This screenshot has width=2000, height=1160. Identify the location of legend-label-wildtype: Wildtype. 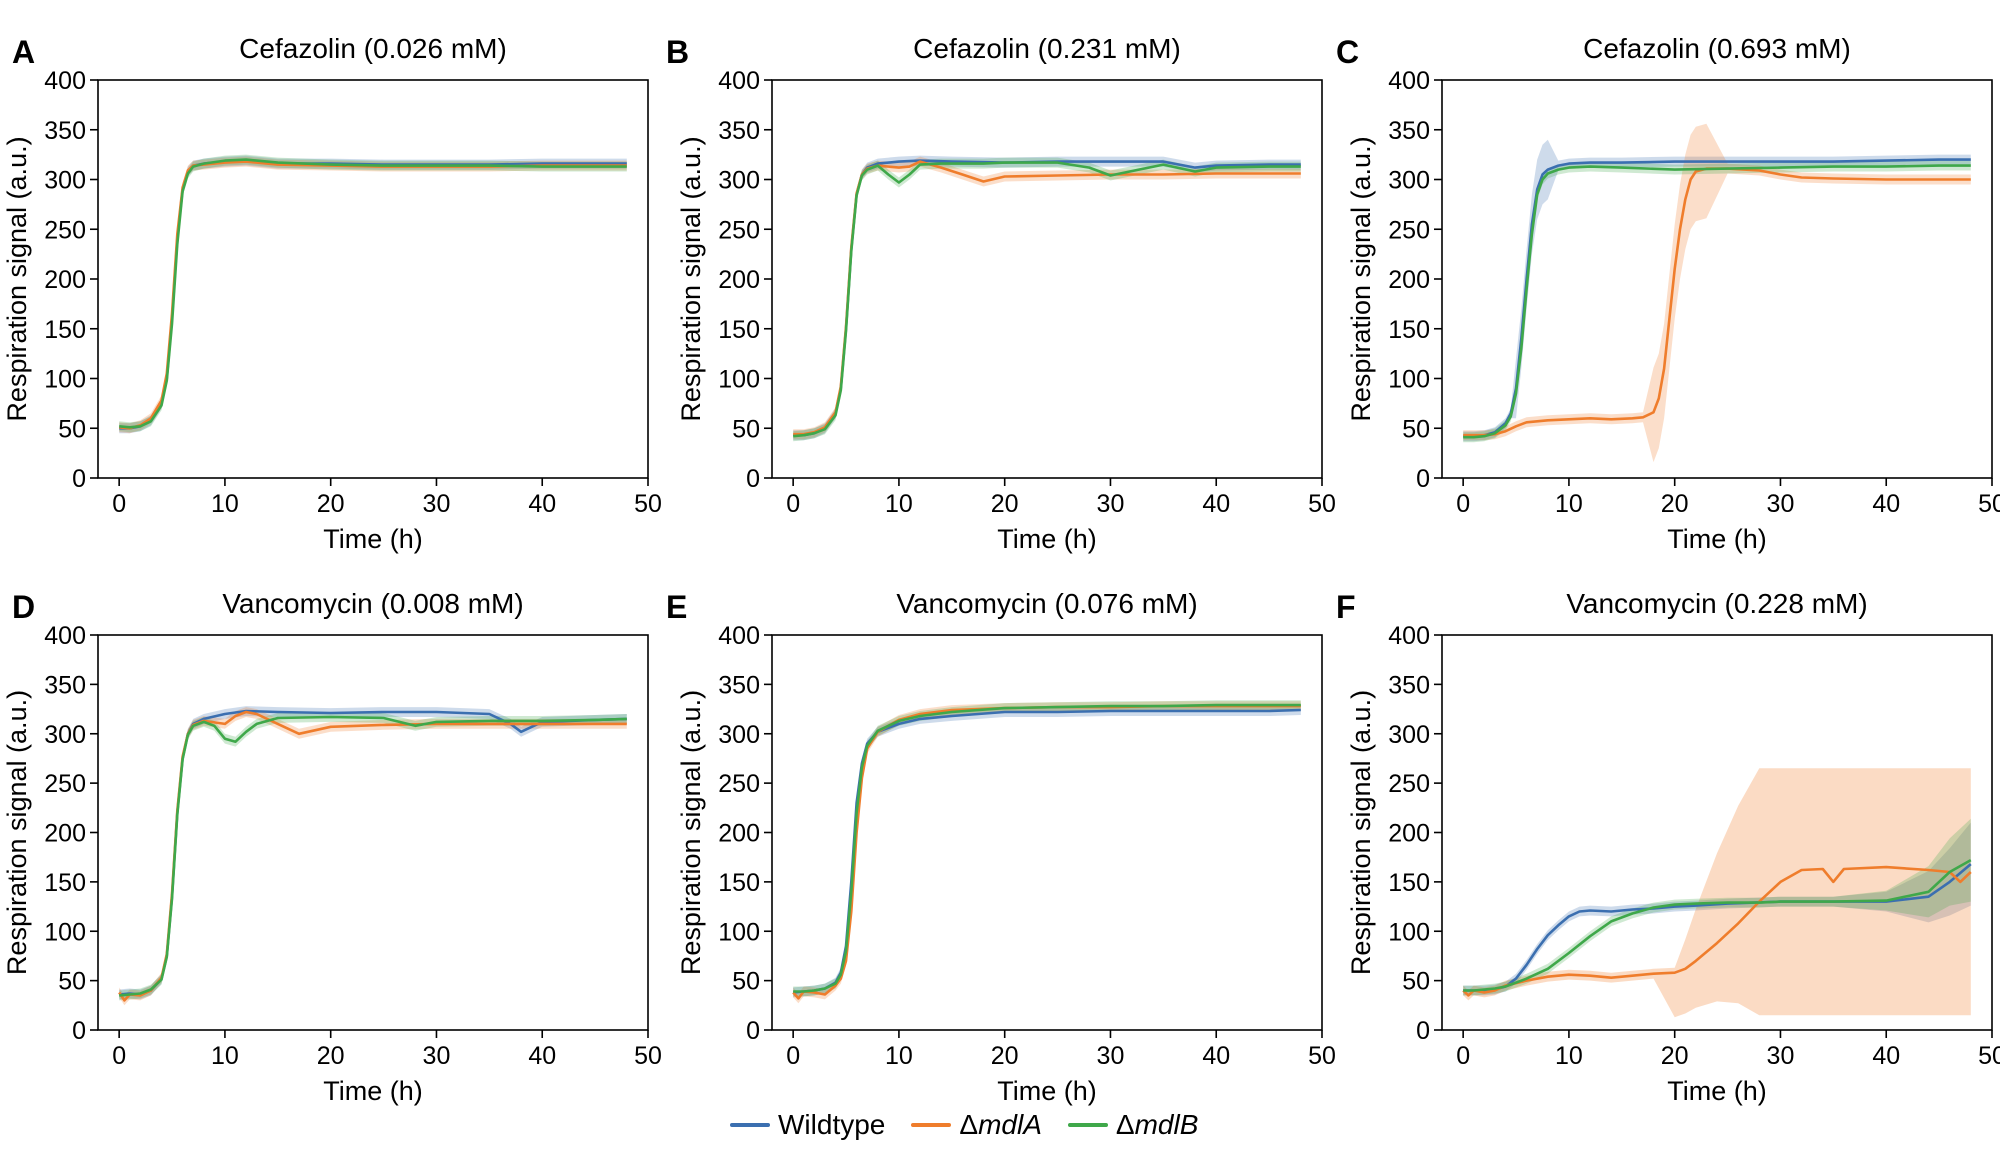
(832, 1124).